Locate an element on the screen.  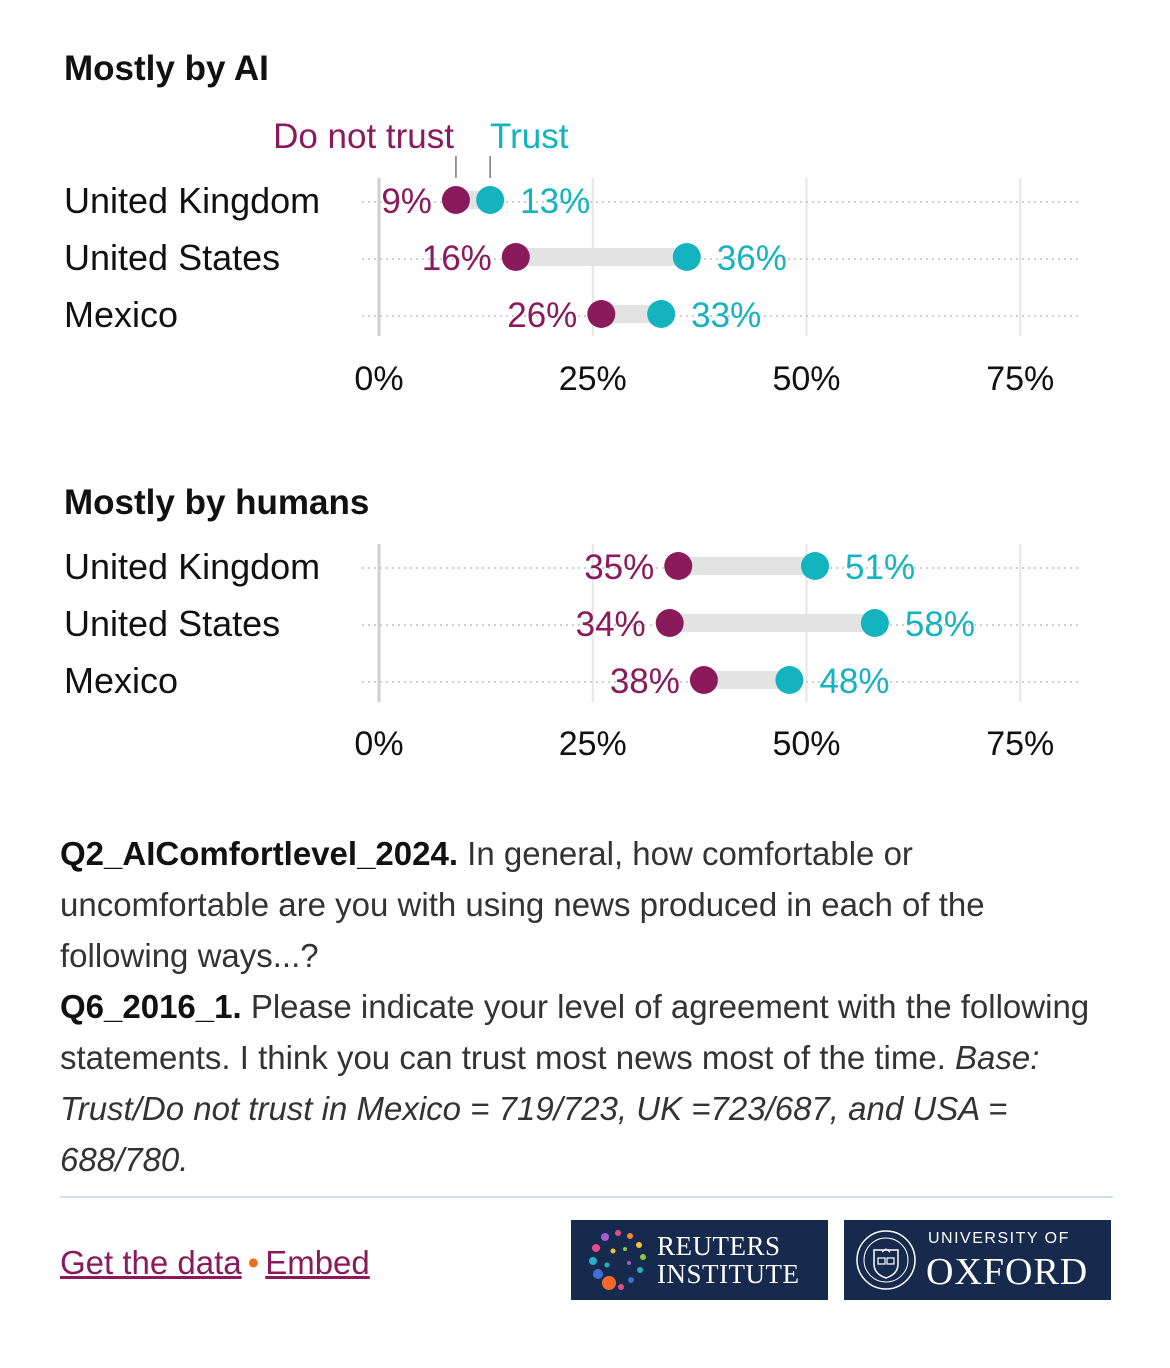
reuters-line-1: REUTERS is located at coordinates (719, 1246).